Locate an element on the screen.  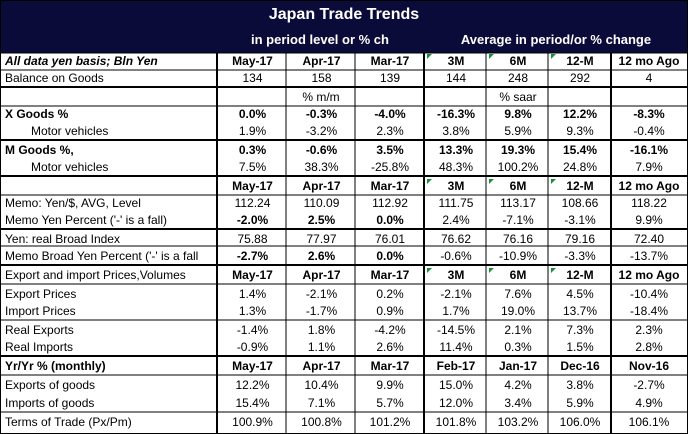
row-label is located at coordinates (111, 97).